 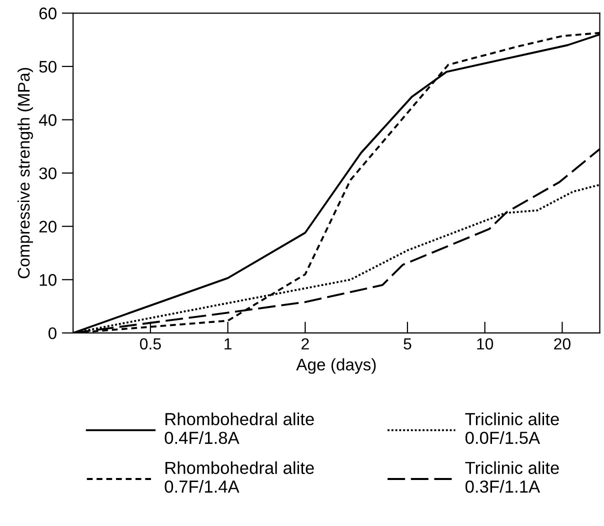 I want to click on x-tick-label: 20, so click(x=562, y=344).